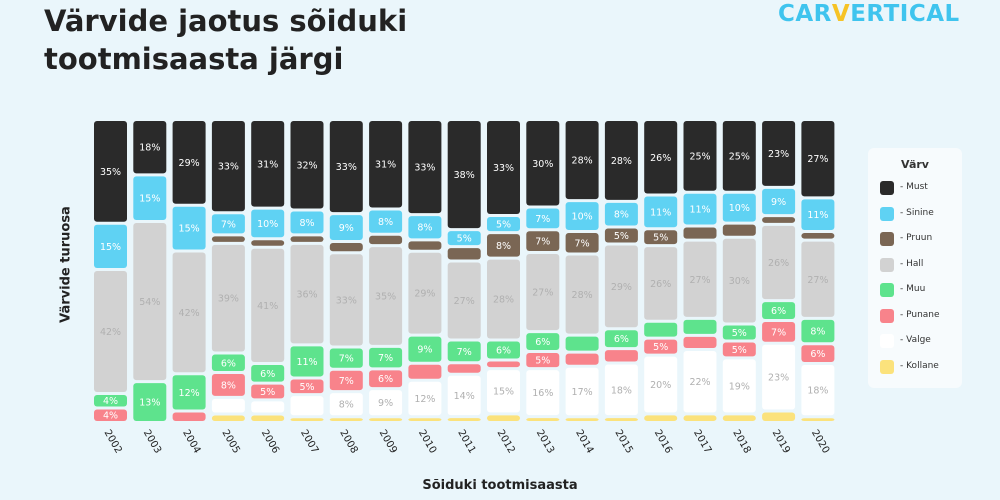 The image size is (1000, 500). Describe the element at coordinates (228, 362) in the screenshot. I see `bar-segment-2005-muu` at that location.